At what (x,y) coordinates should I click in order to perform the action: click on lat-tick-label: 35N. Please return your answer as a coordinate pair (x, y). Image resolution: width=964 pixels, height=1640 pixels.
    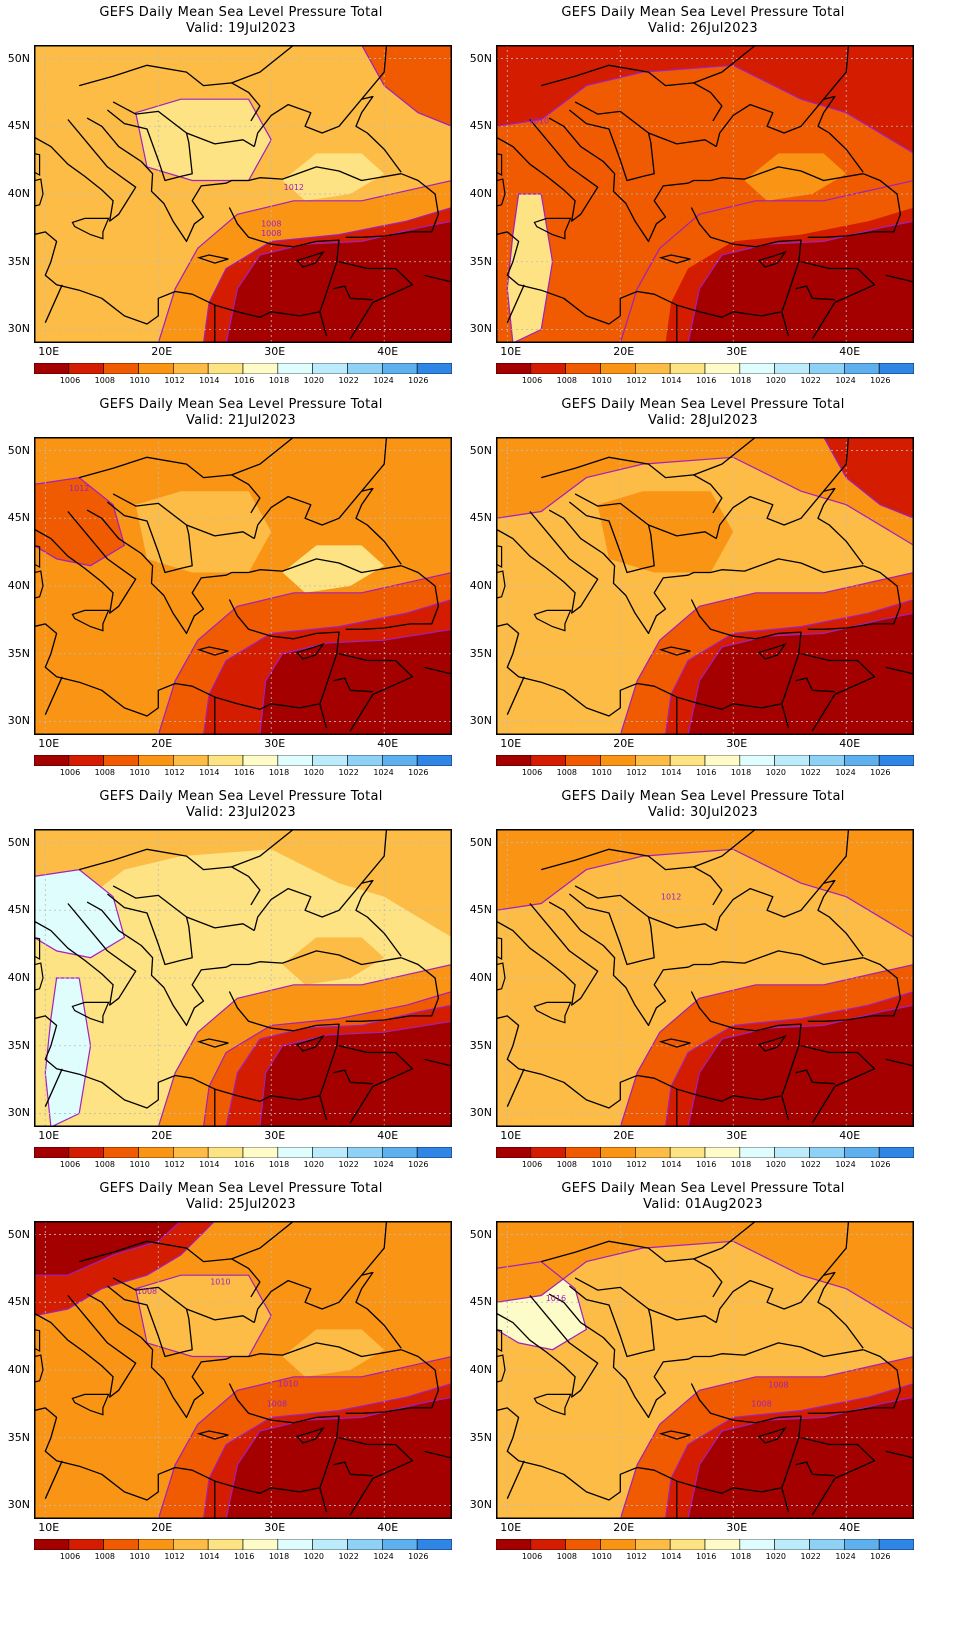
    Looking at the image, I should click on (480, 653).